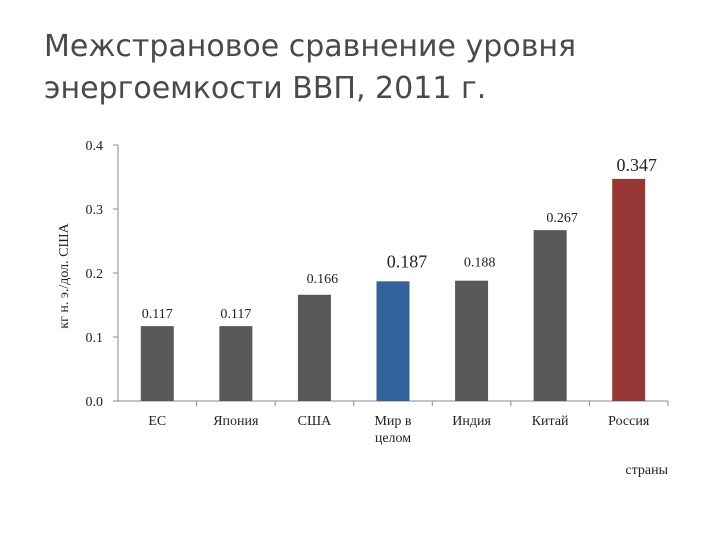 This screenshot has height=540, width=720. What do you see at coordinates (392, 430) in the screenshot?
I see `x-tick-label: Мир в целом` at bounding box center [392, 430].